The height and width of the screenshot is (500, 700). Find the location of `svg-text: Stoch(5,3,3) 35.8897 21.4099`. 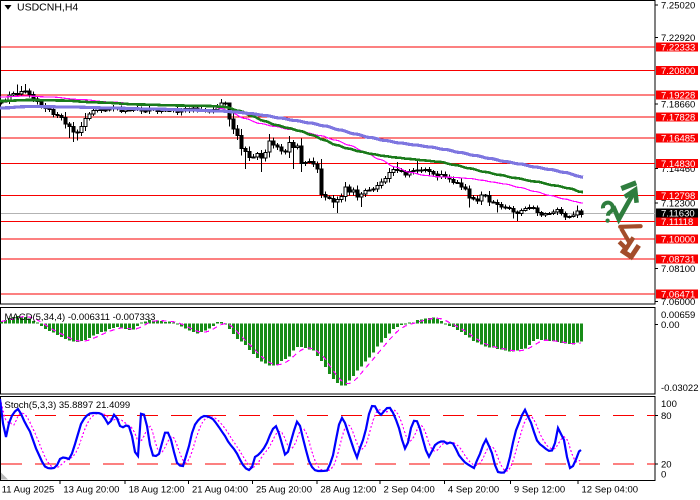

svg-text: Stoch(5,3,3) 35.8897 21.4099 is located at coordinates (68, 405).